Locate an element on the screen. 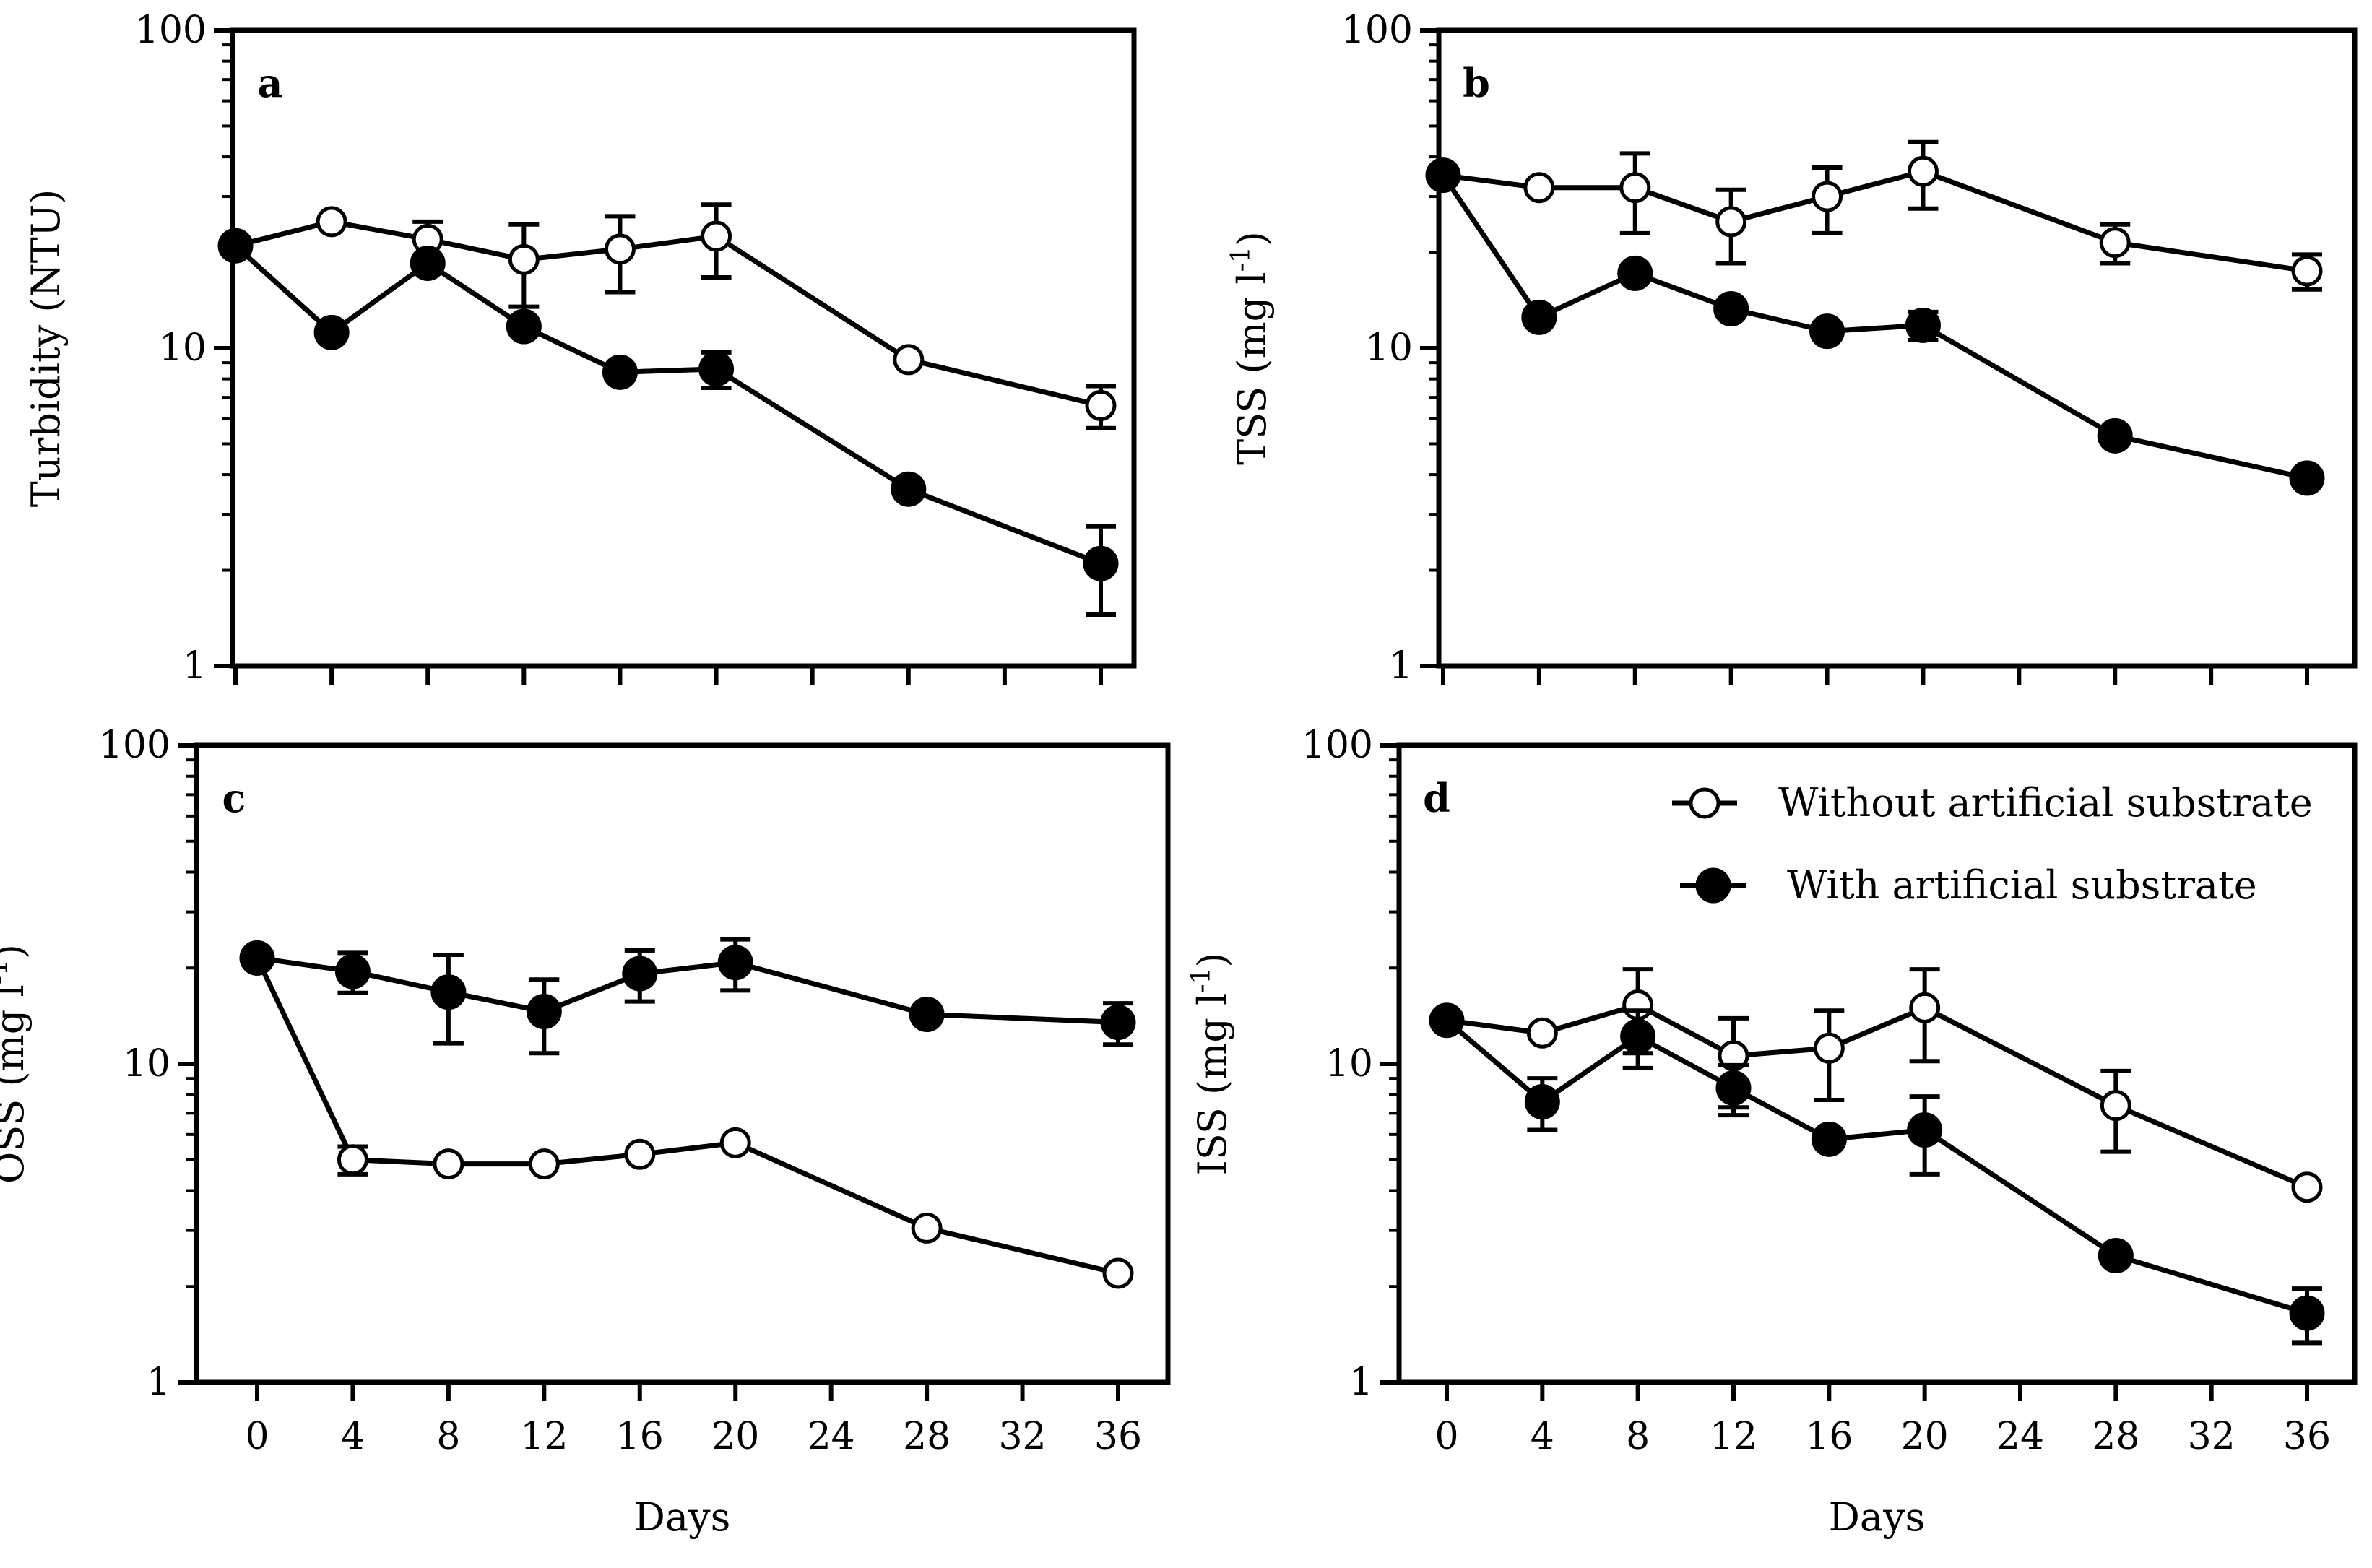  x-tick-label: 4 is located at coordinates (1542, 1436).